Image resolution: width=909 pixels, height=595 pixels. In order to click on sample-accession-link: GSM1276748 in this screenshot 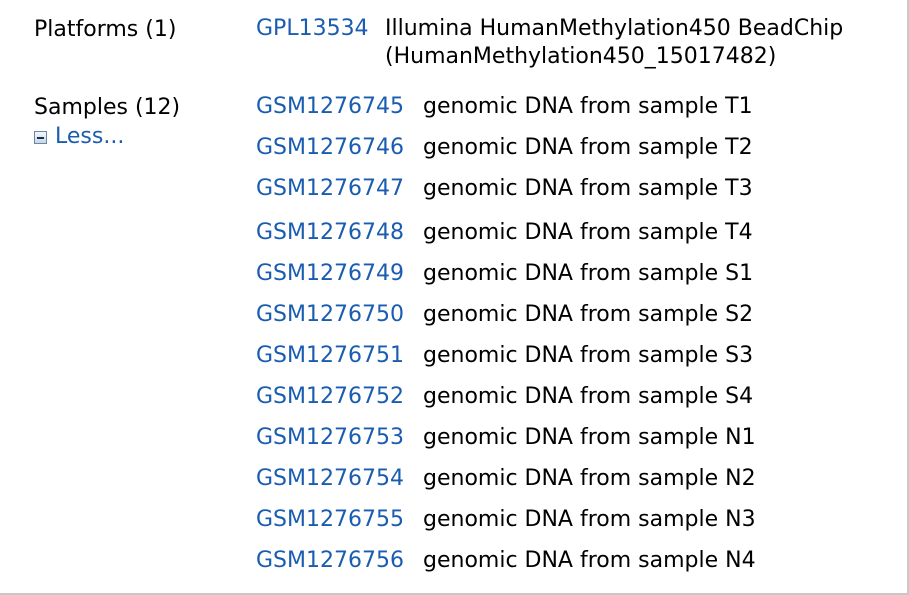, I will do `click(330, 232)`.